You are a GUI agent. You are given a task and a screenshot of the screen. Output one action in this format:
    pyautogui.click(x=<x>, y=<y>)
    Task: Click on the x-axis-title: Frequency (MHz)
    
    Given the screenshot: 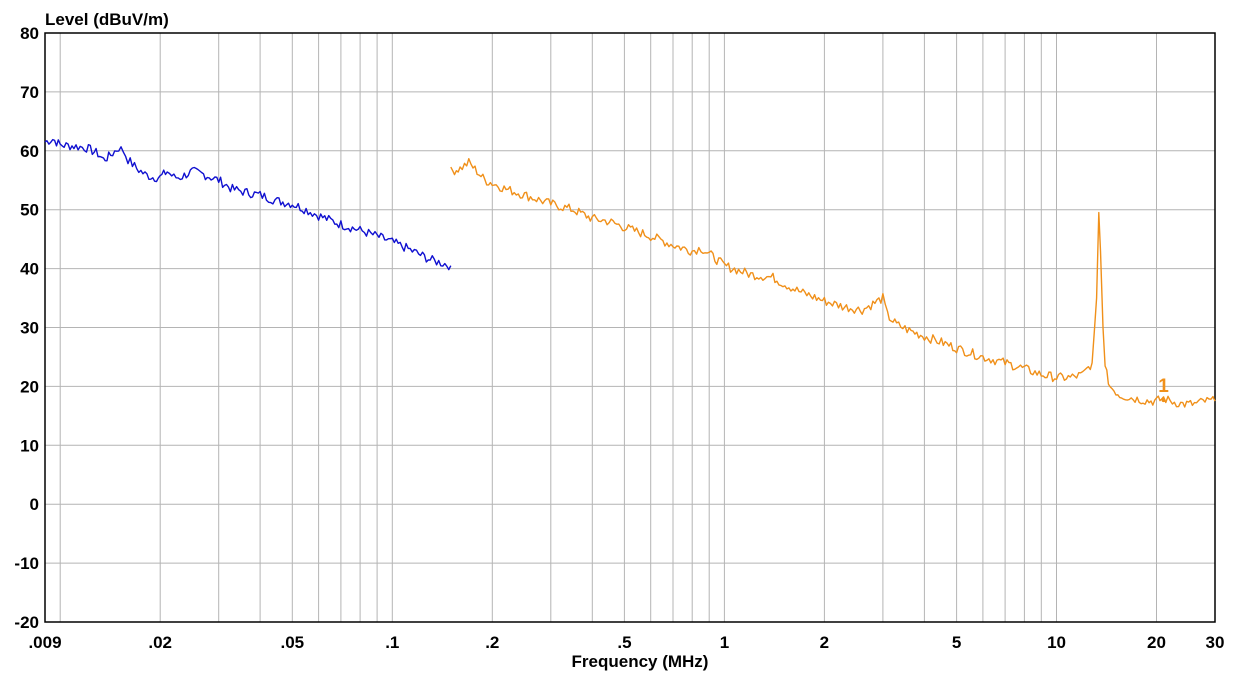 What is the action you would take?
    pyautogui.click(x=640, y=661)
    